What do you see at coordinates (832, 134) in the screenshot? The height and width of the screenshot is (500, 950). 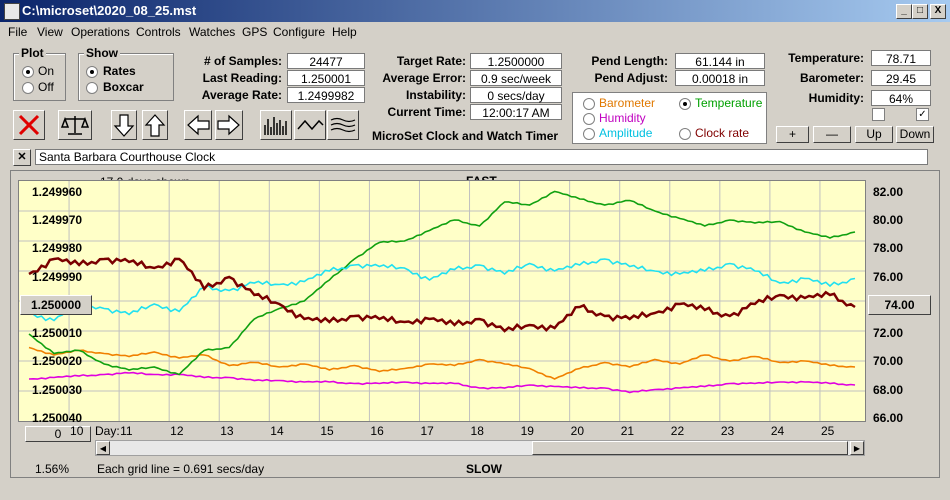 I see `minus-button: —` at bounding box center [832, 134].